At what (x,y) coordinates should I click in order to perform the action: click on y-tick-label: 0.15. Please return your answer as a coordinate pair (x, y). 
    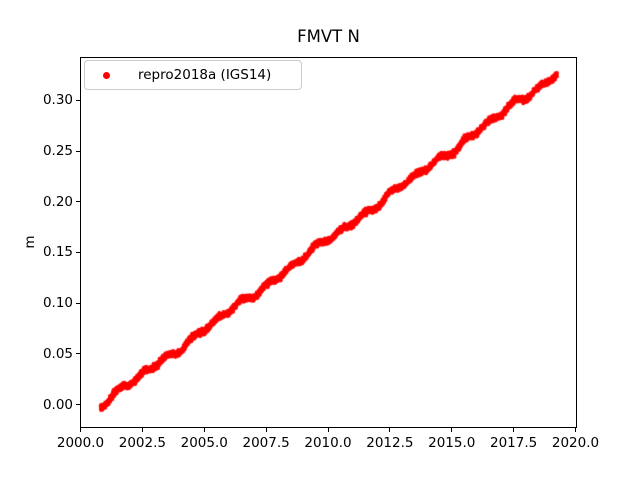
    Looking at the image, I should click on (57, 252).